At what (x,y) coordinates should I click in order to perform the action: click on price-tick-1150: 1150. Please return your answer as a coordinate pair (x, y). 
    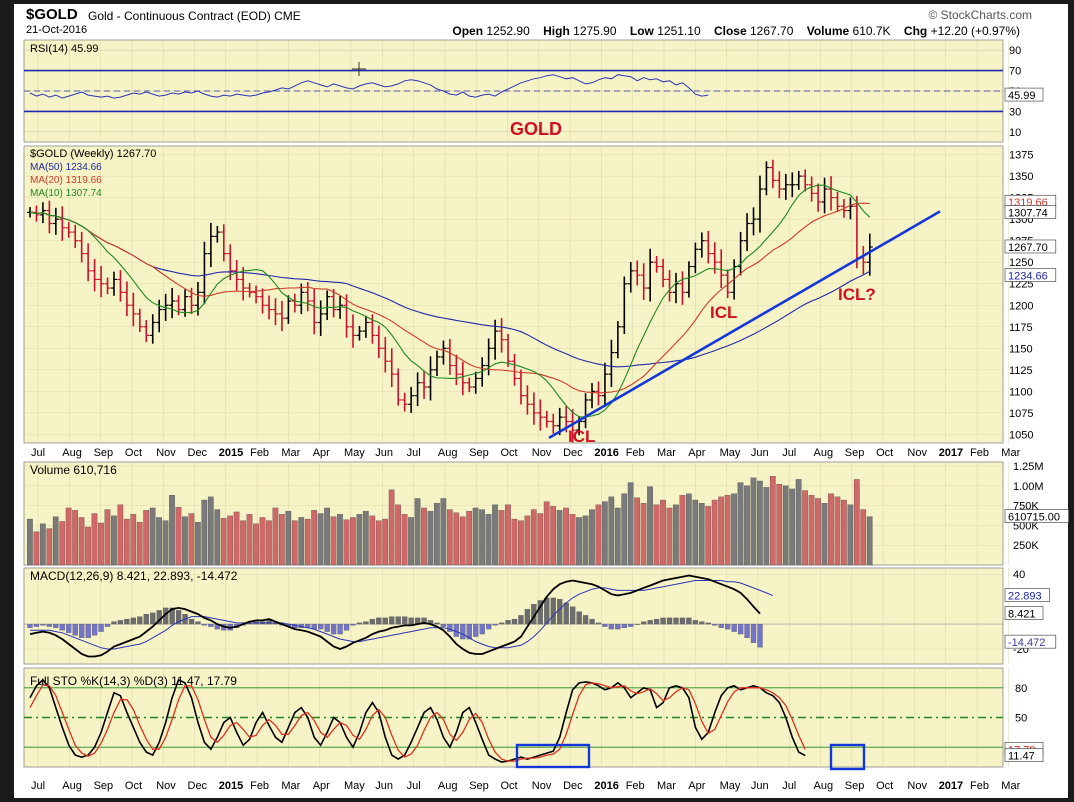
    Looking at the image, I should click on (1021, 349).